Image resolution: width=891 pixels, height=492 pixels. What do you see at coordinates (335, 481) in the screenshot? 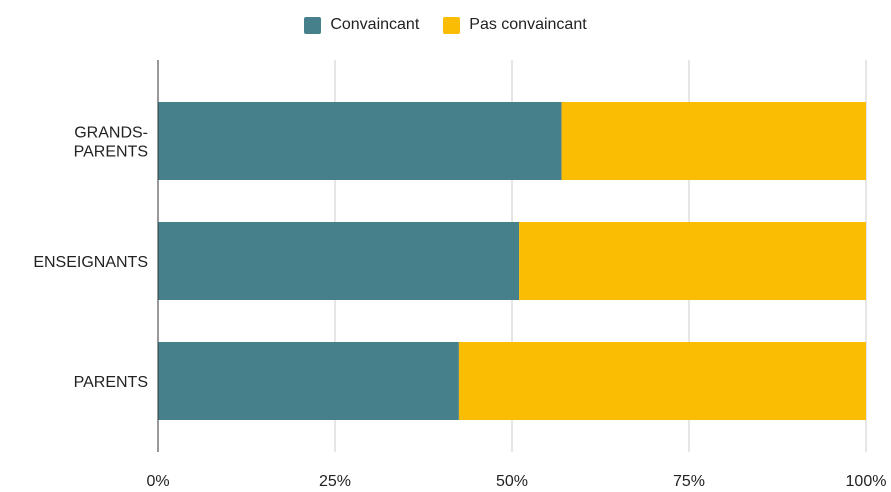
I see `x-tick-label: 25%` at bounding box center [335, 481].